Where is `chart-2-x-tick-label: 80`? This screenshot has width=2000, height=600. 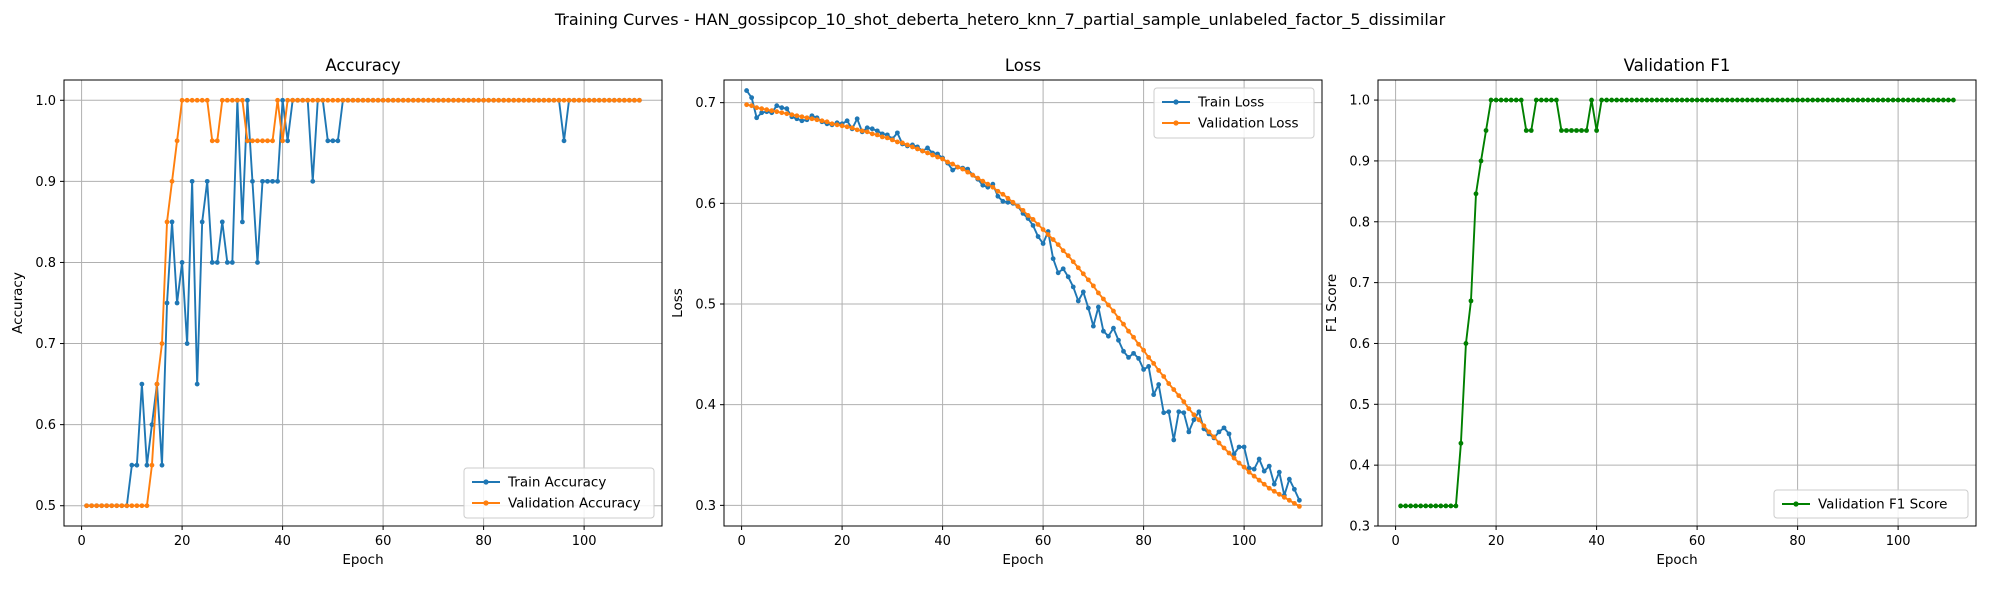 chart-2-x-tick-label: 80 is located at coordinates (1143, 541).